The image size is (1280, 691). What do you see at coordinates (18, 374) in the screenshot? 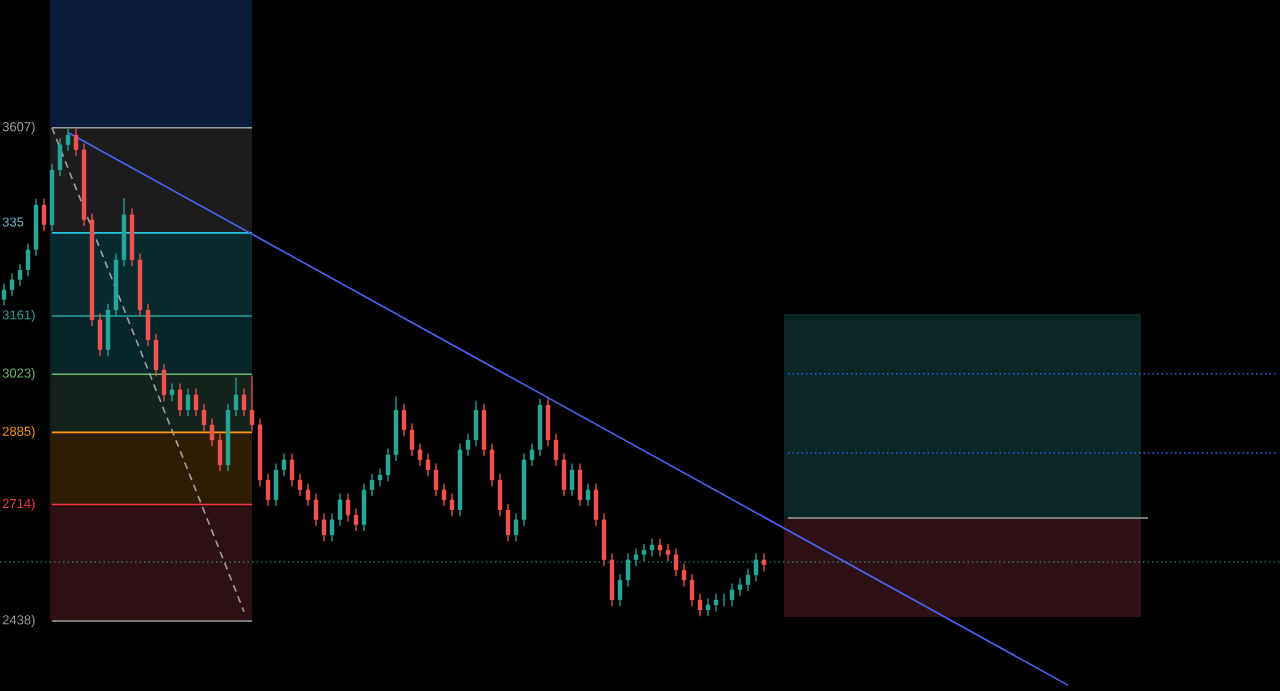
I see `y-tick-label: 3023)` at bounding box center [18, 374].